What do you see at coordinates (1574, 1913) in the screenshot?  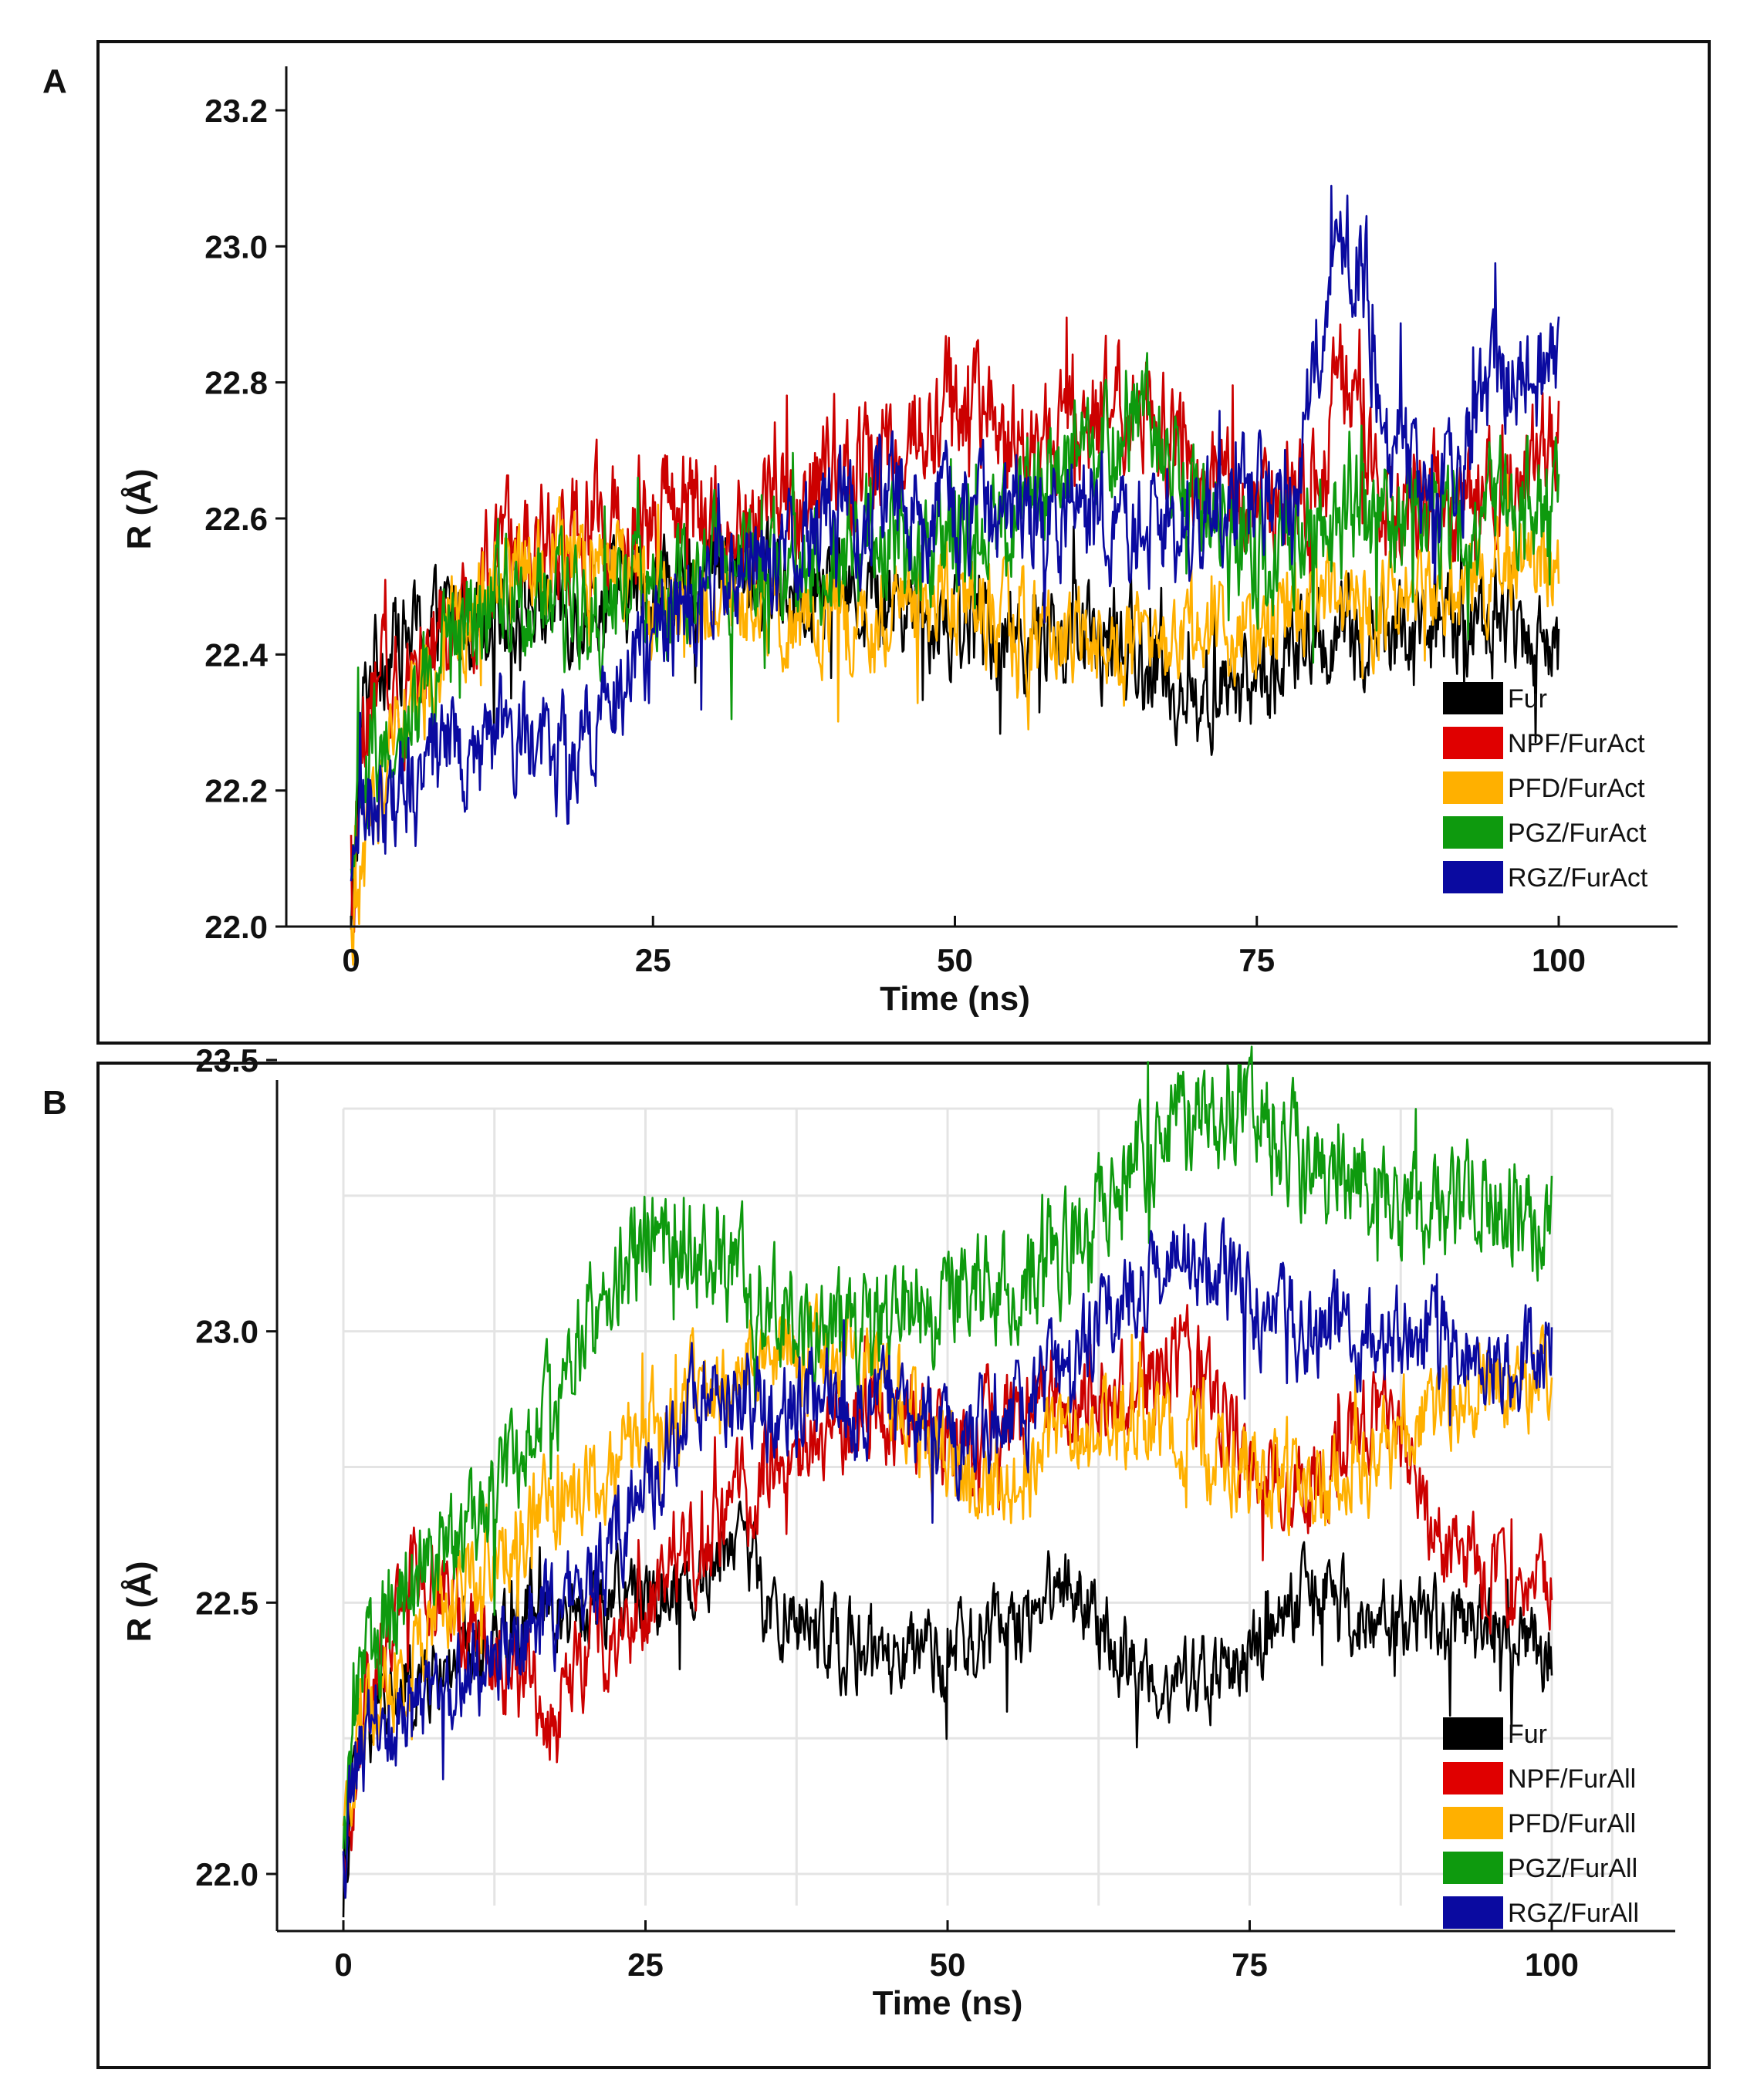 I see `legend-label: RGZ/FurAll` at bounding box center [1574, 1913].